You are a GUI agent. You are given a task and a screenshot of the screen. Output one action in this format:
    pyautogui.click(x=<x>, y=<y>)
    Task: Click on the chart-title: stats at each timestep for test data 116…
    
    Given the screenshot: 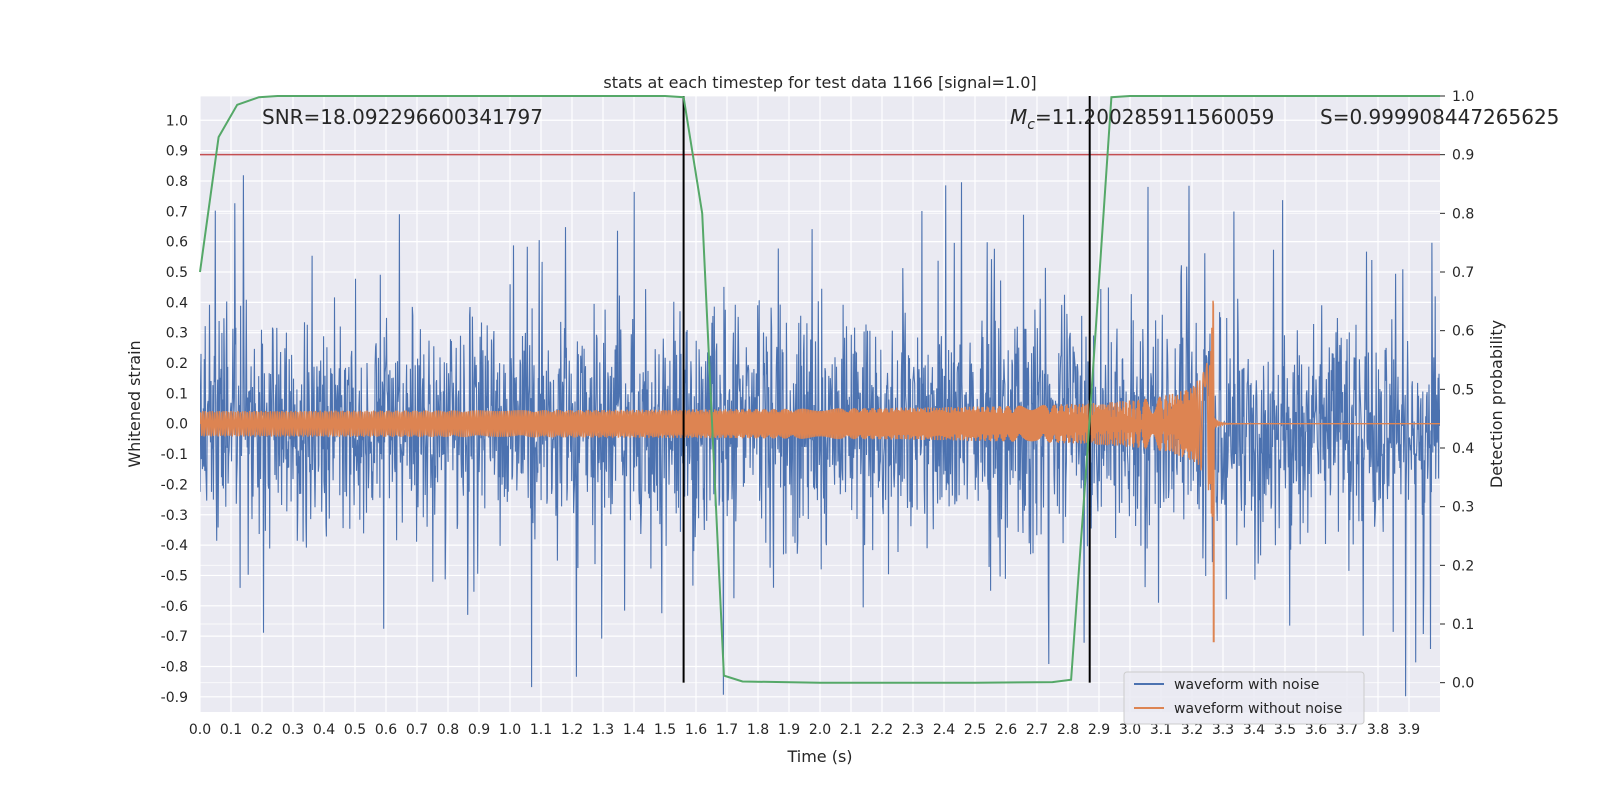 What is the action you would take?
    pyautogui.click(x=819, y=82)
    